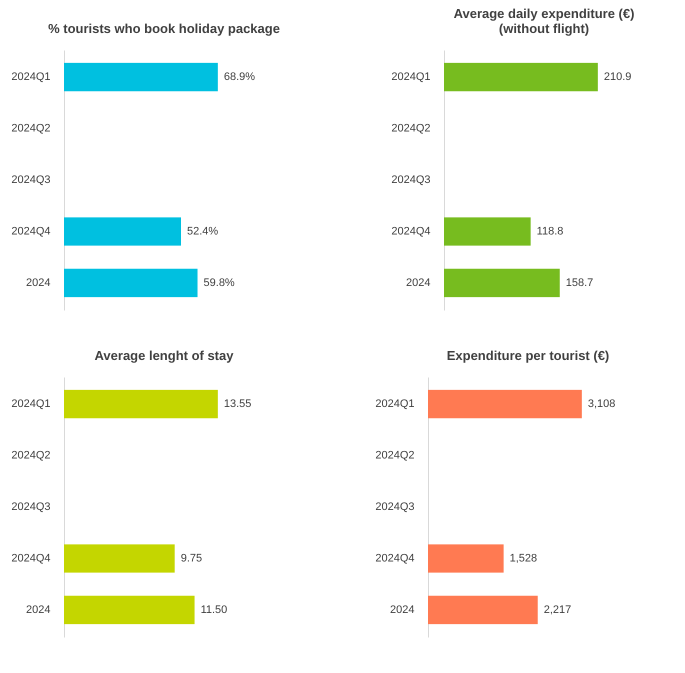 The width and height of the screenshot is (685, 673). Describe the element at coordinates (550, 231) in the screenshot. I see `data-label: 118.8` at that location.